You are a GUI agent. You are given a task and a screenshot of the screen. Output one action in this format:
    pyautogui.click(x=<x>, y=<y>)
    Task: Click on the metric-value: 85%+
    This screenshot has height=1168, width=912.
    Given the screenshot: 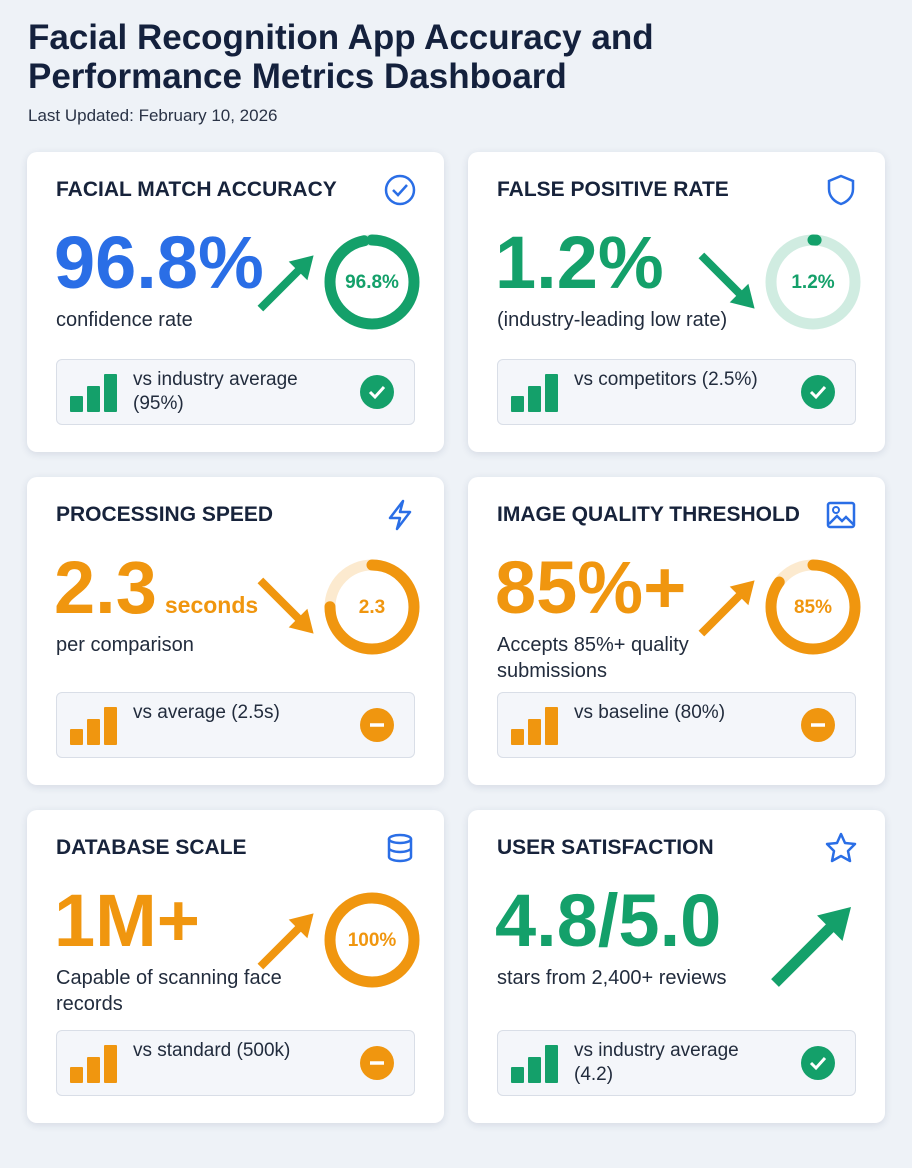 What is the action you would take?
    pyautogui.click(x=590, y=588)
    